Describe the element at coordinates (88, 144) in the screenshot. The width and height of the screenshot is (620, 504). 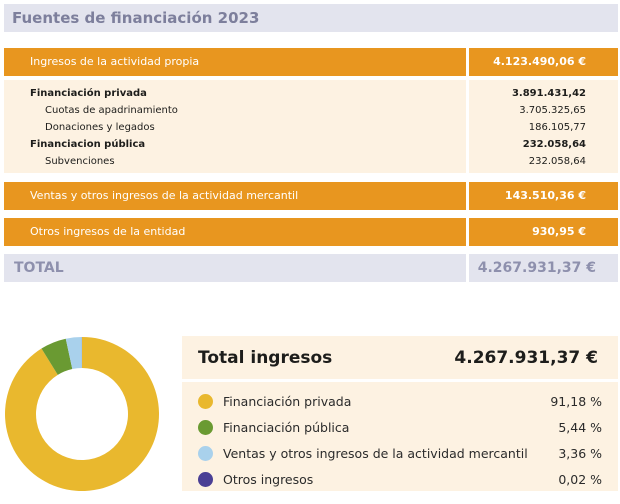
I see `detail-label: Financiacion pública` at that location.